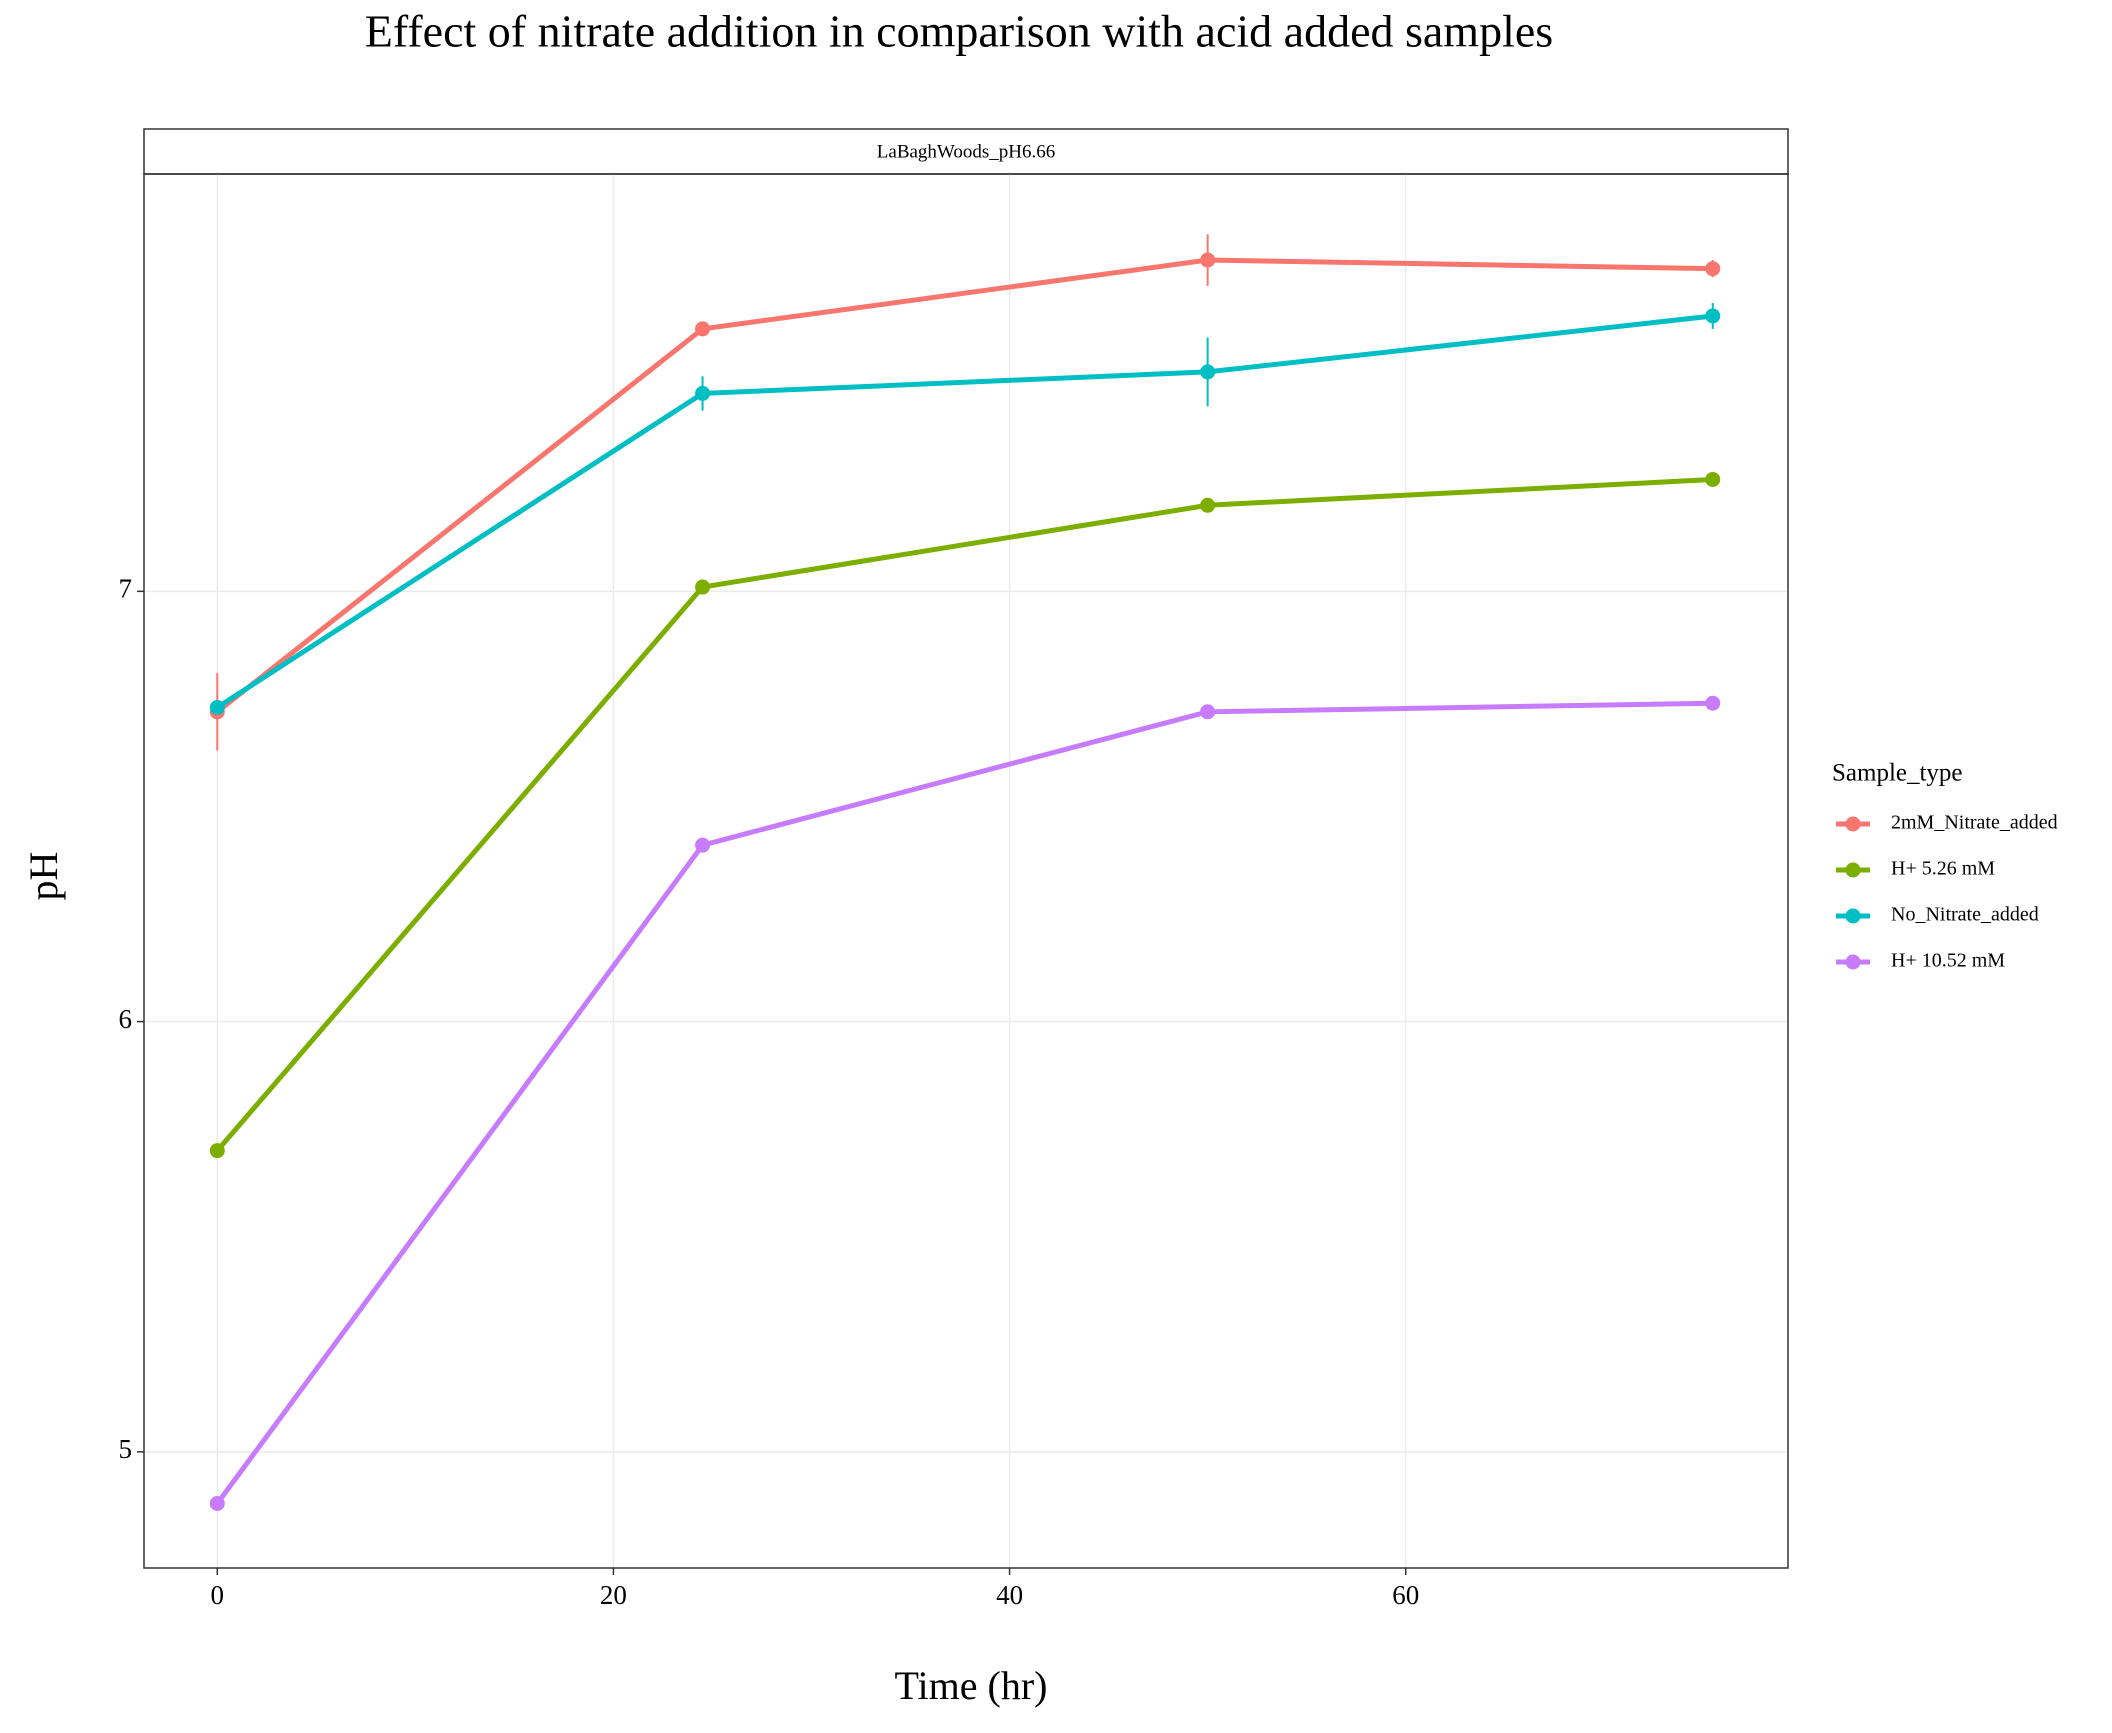  Describe the element at coordinates (126, 589) in the screenshot. I see `y-tick-label: 7` at that location.